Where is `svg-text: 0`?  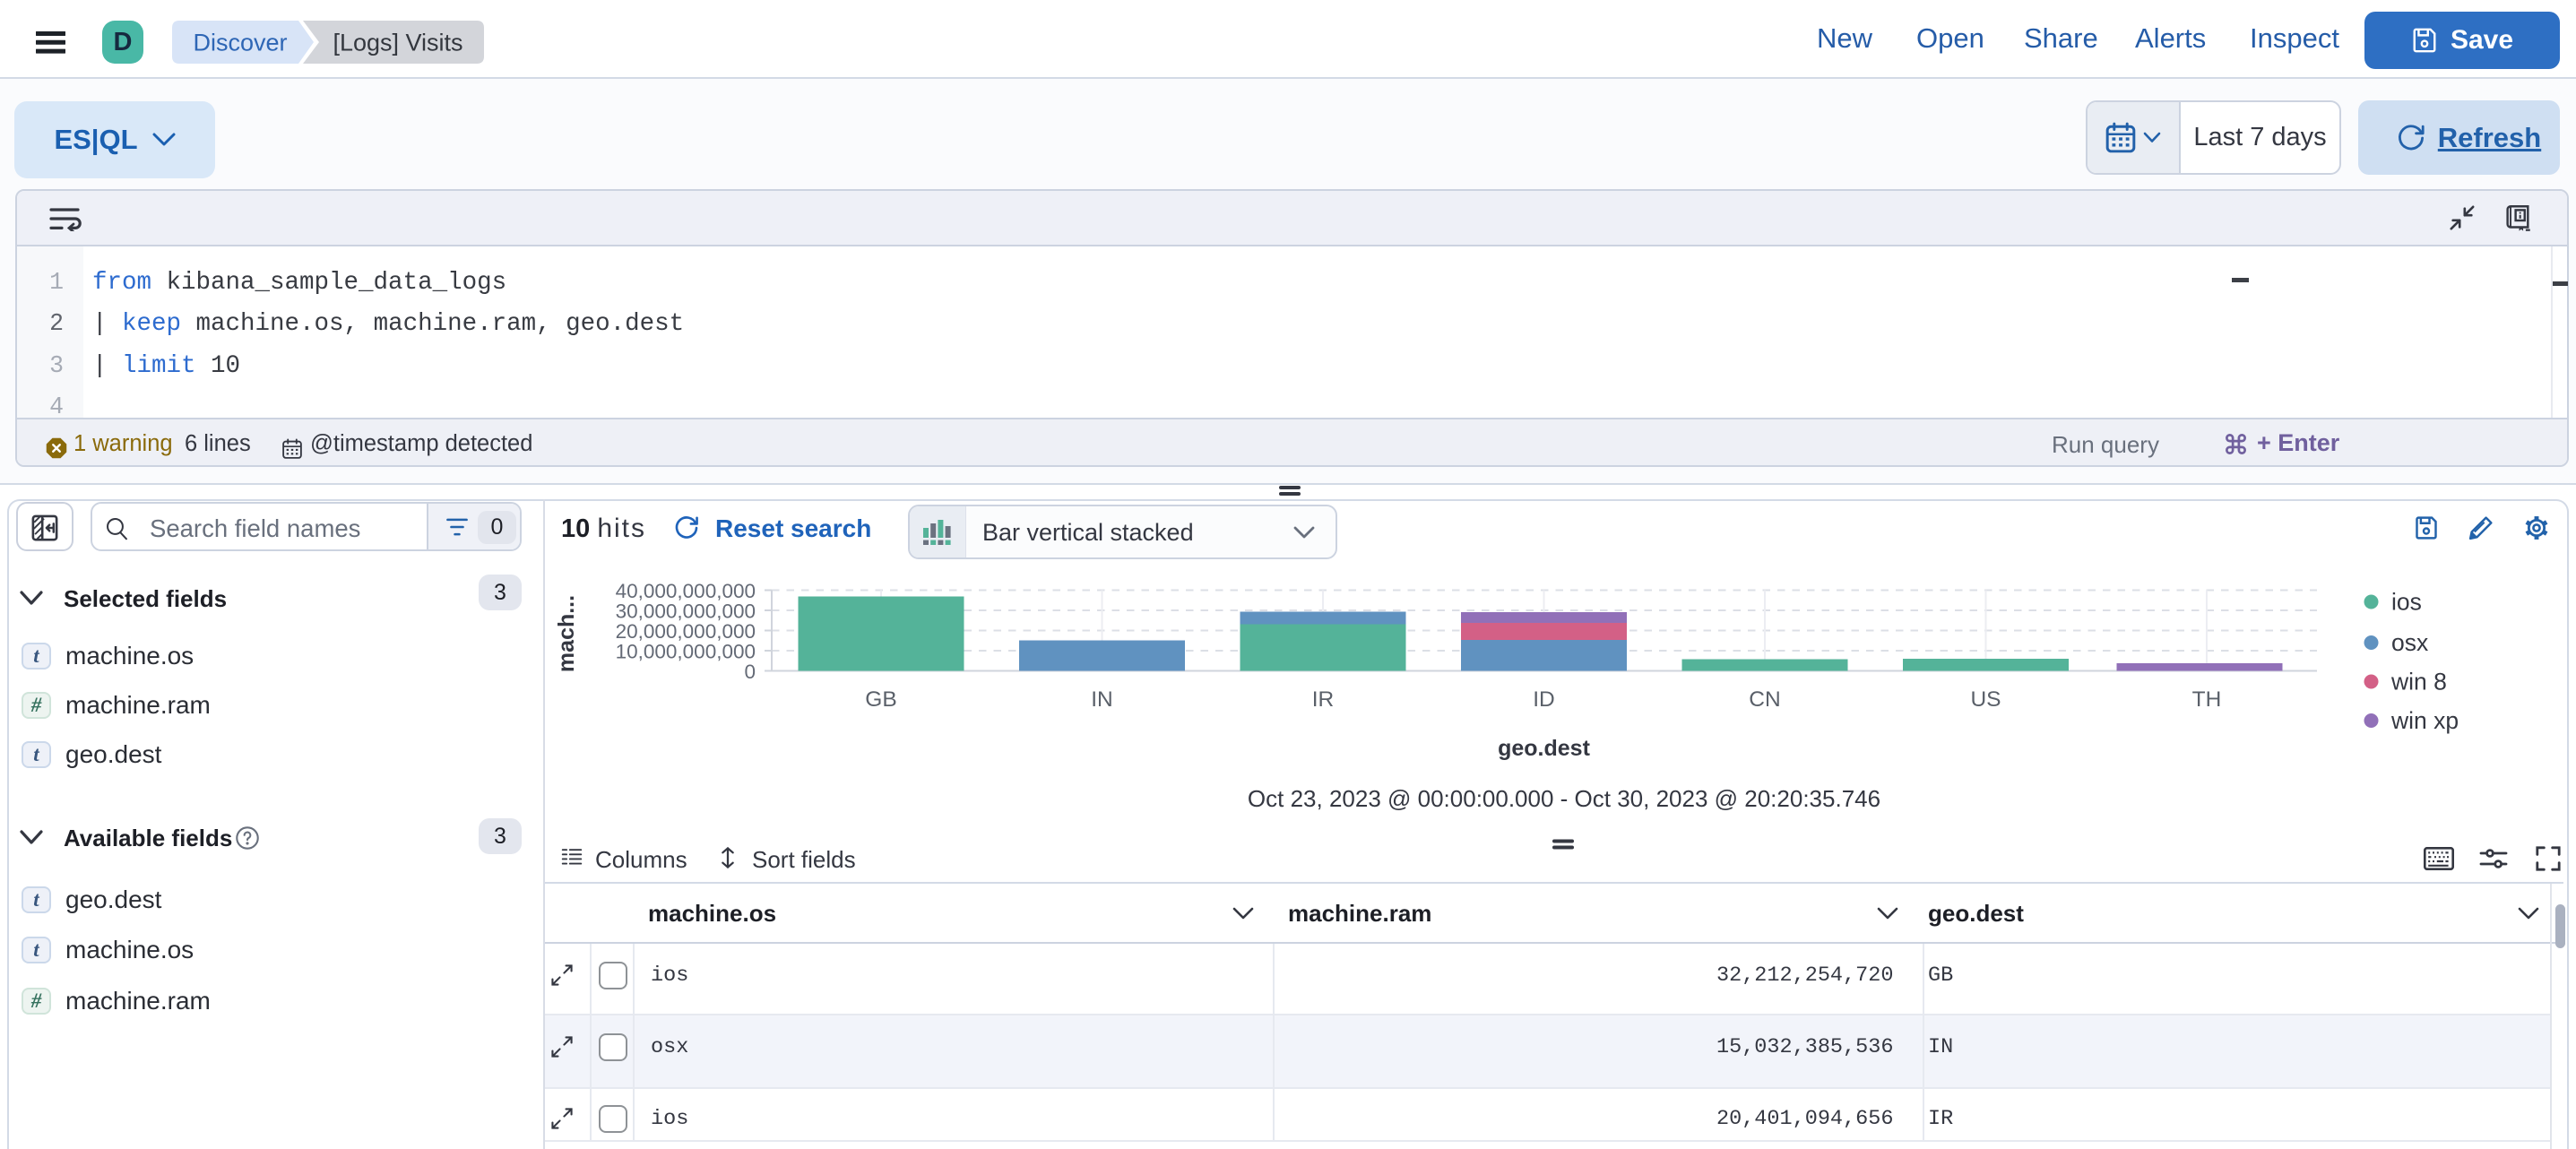 svg-text: 0 is located at coordinates (750, 672).